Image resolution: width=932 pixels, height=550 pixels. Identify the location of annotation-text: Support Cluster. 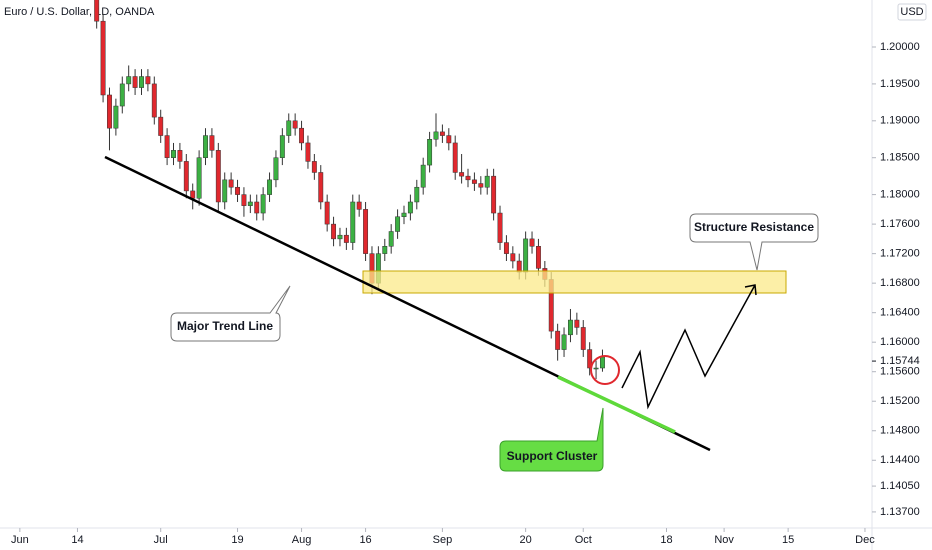
(552, 456).